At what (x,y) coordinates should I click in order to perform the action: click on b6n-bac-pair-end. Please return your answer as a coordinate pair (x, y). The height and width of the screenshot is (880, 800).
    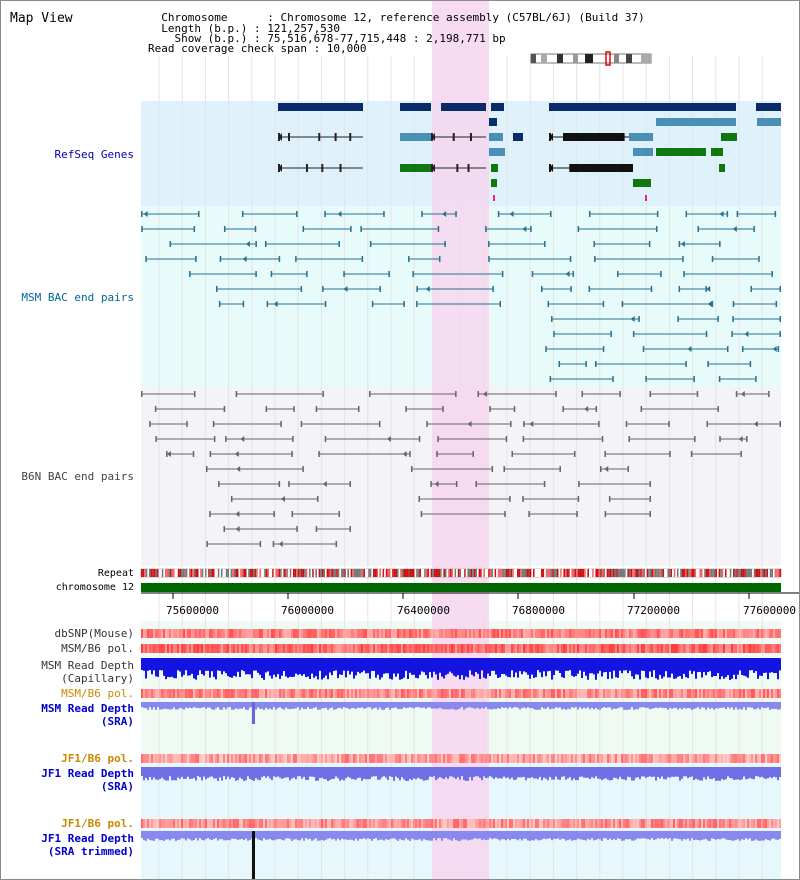
    Looking at the image, I should click on (297, 529).